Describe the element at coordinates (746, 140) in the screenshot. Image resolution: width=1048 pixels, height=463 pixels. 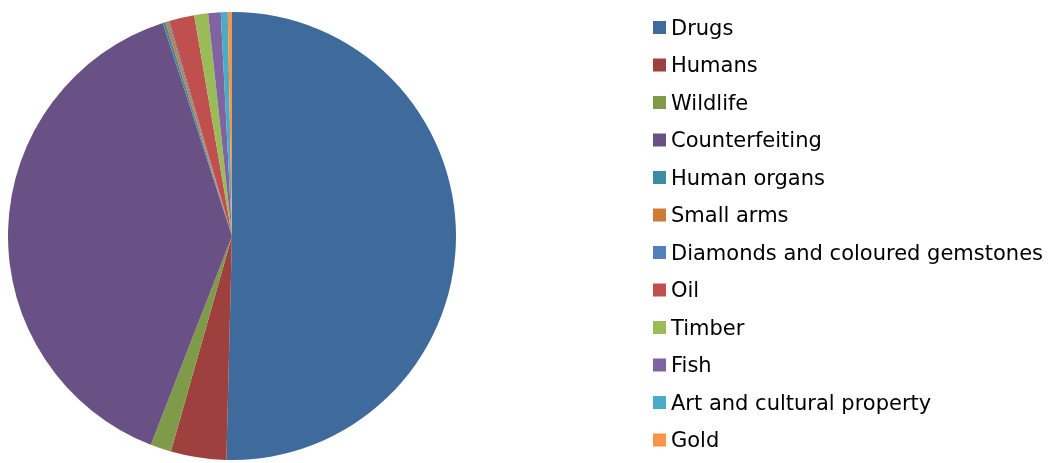
I see `legend-label: Counterfeiting` at that location.